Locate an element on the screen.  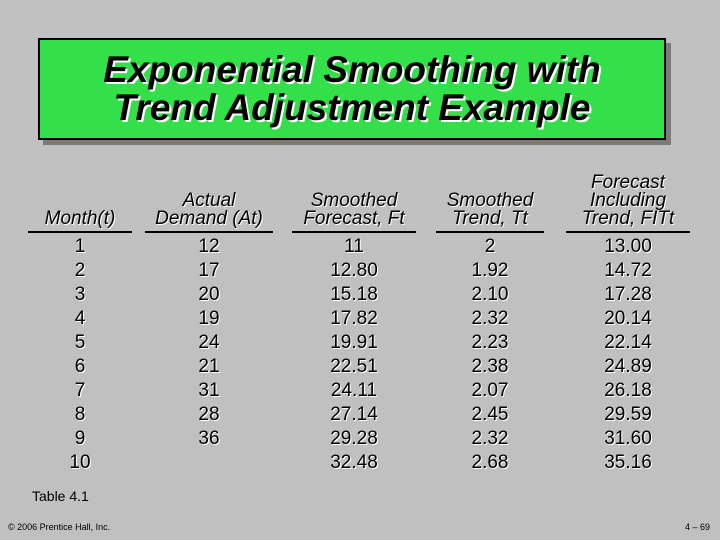
table-cell: 24 is located at coordinates (209, 342).